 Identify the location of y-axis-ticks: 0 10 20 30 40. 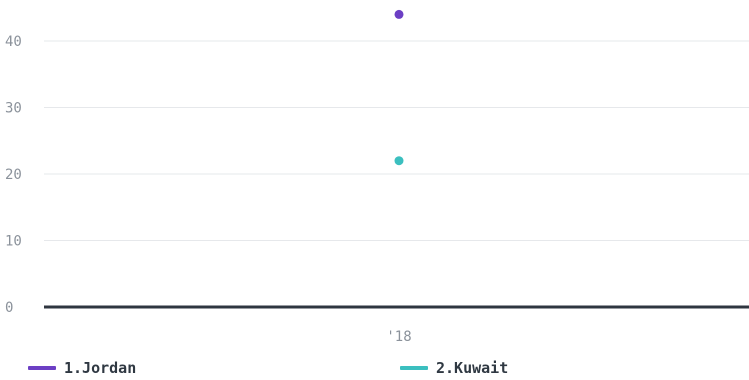
(13, 175).